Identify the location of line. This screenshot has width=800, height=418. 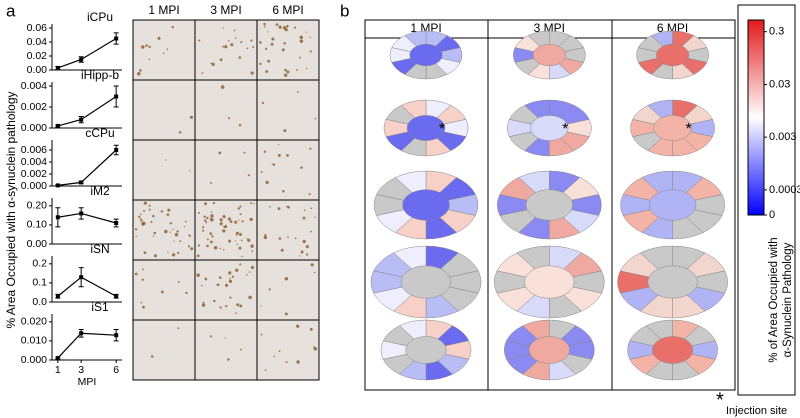
(87, 218).